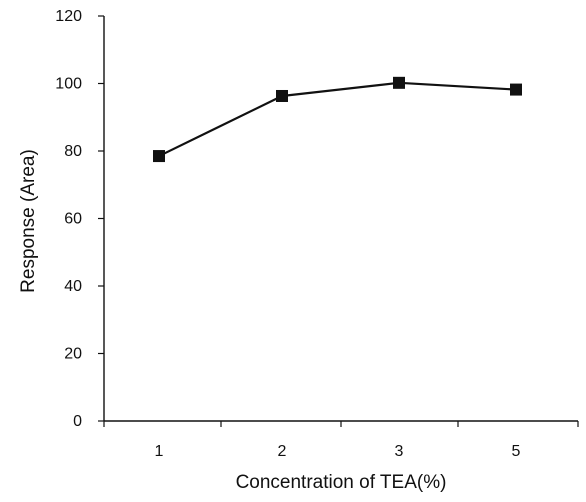 The image size is (586, 502). I want to click on markers-layer, so click(337, 119).